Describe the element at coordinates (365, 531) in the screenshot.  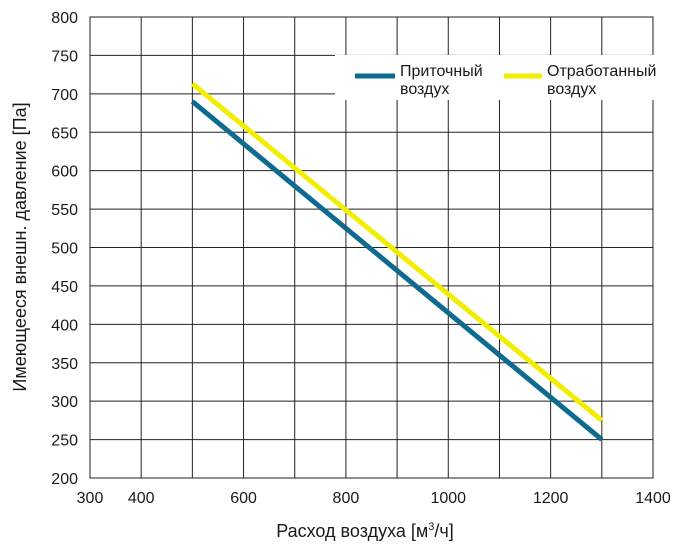
I see `x-axis-title: Расход воздуха [м3/ч]` at that location.